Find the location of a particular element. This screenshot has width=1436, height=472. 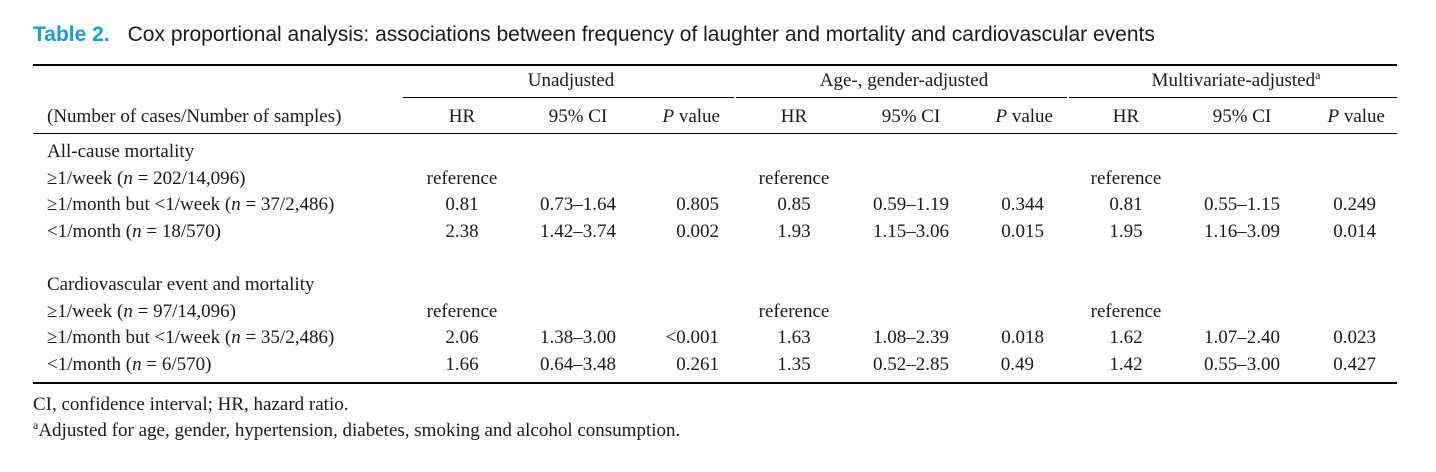

group-header-multivariate: Multivariate-adjusteda is located at coordinates (1236, 81).